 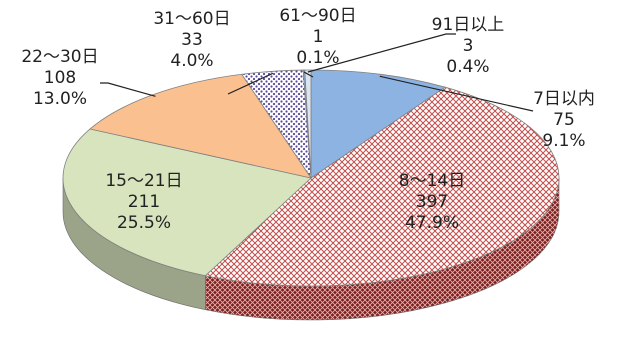 What do you see at coordinates (191, 19) in the screenshot?
I see `slice-5-category-label: 31～60日` at bounding box center [191, 19].